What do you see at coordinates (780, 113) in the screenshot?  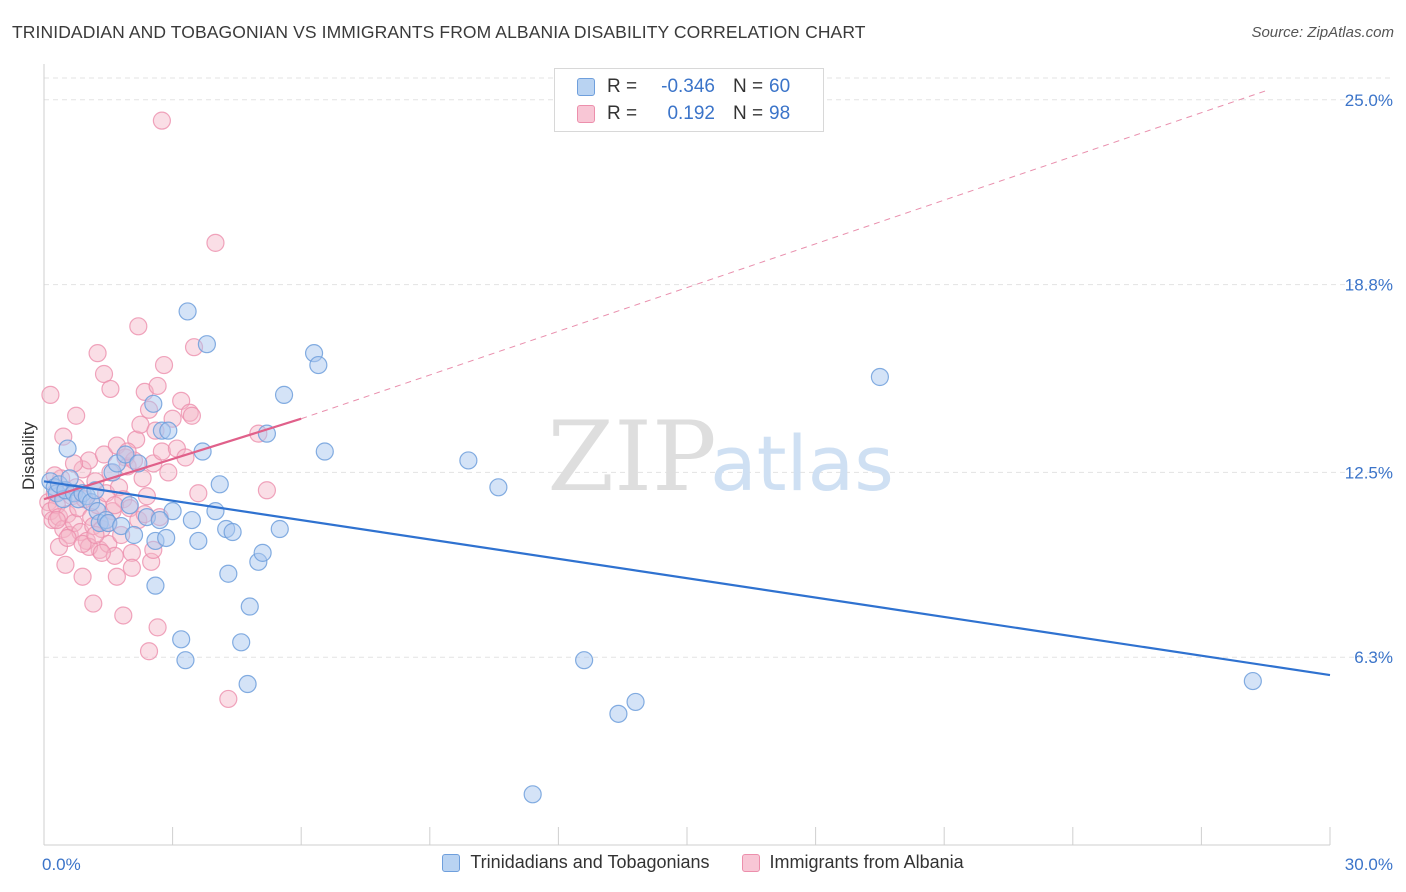 I see `legend-n-value: 98` at bounding box center [780, 113].